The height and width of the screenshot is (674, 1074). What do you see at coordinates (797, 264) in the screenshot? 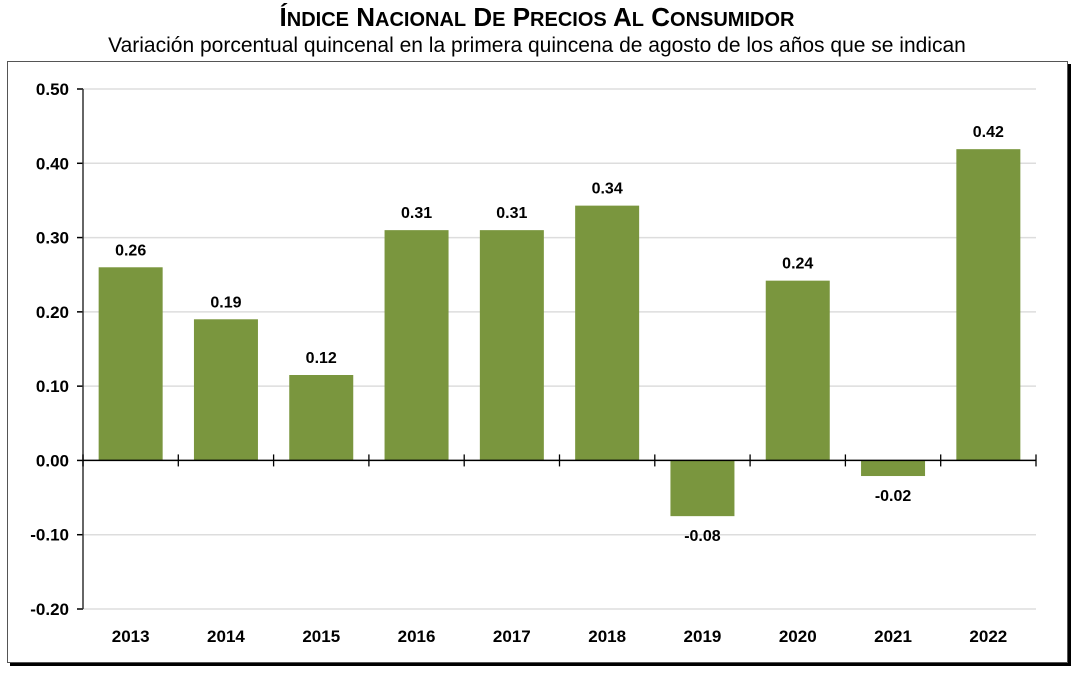
I see `data-label-2020: 0.24` at bounding box center [797, 264].